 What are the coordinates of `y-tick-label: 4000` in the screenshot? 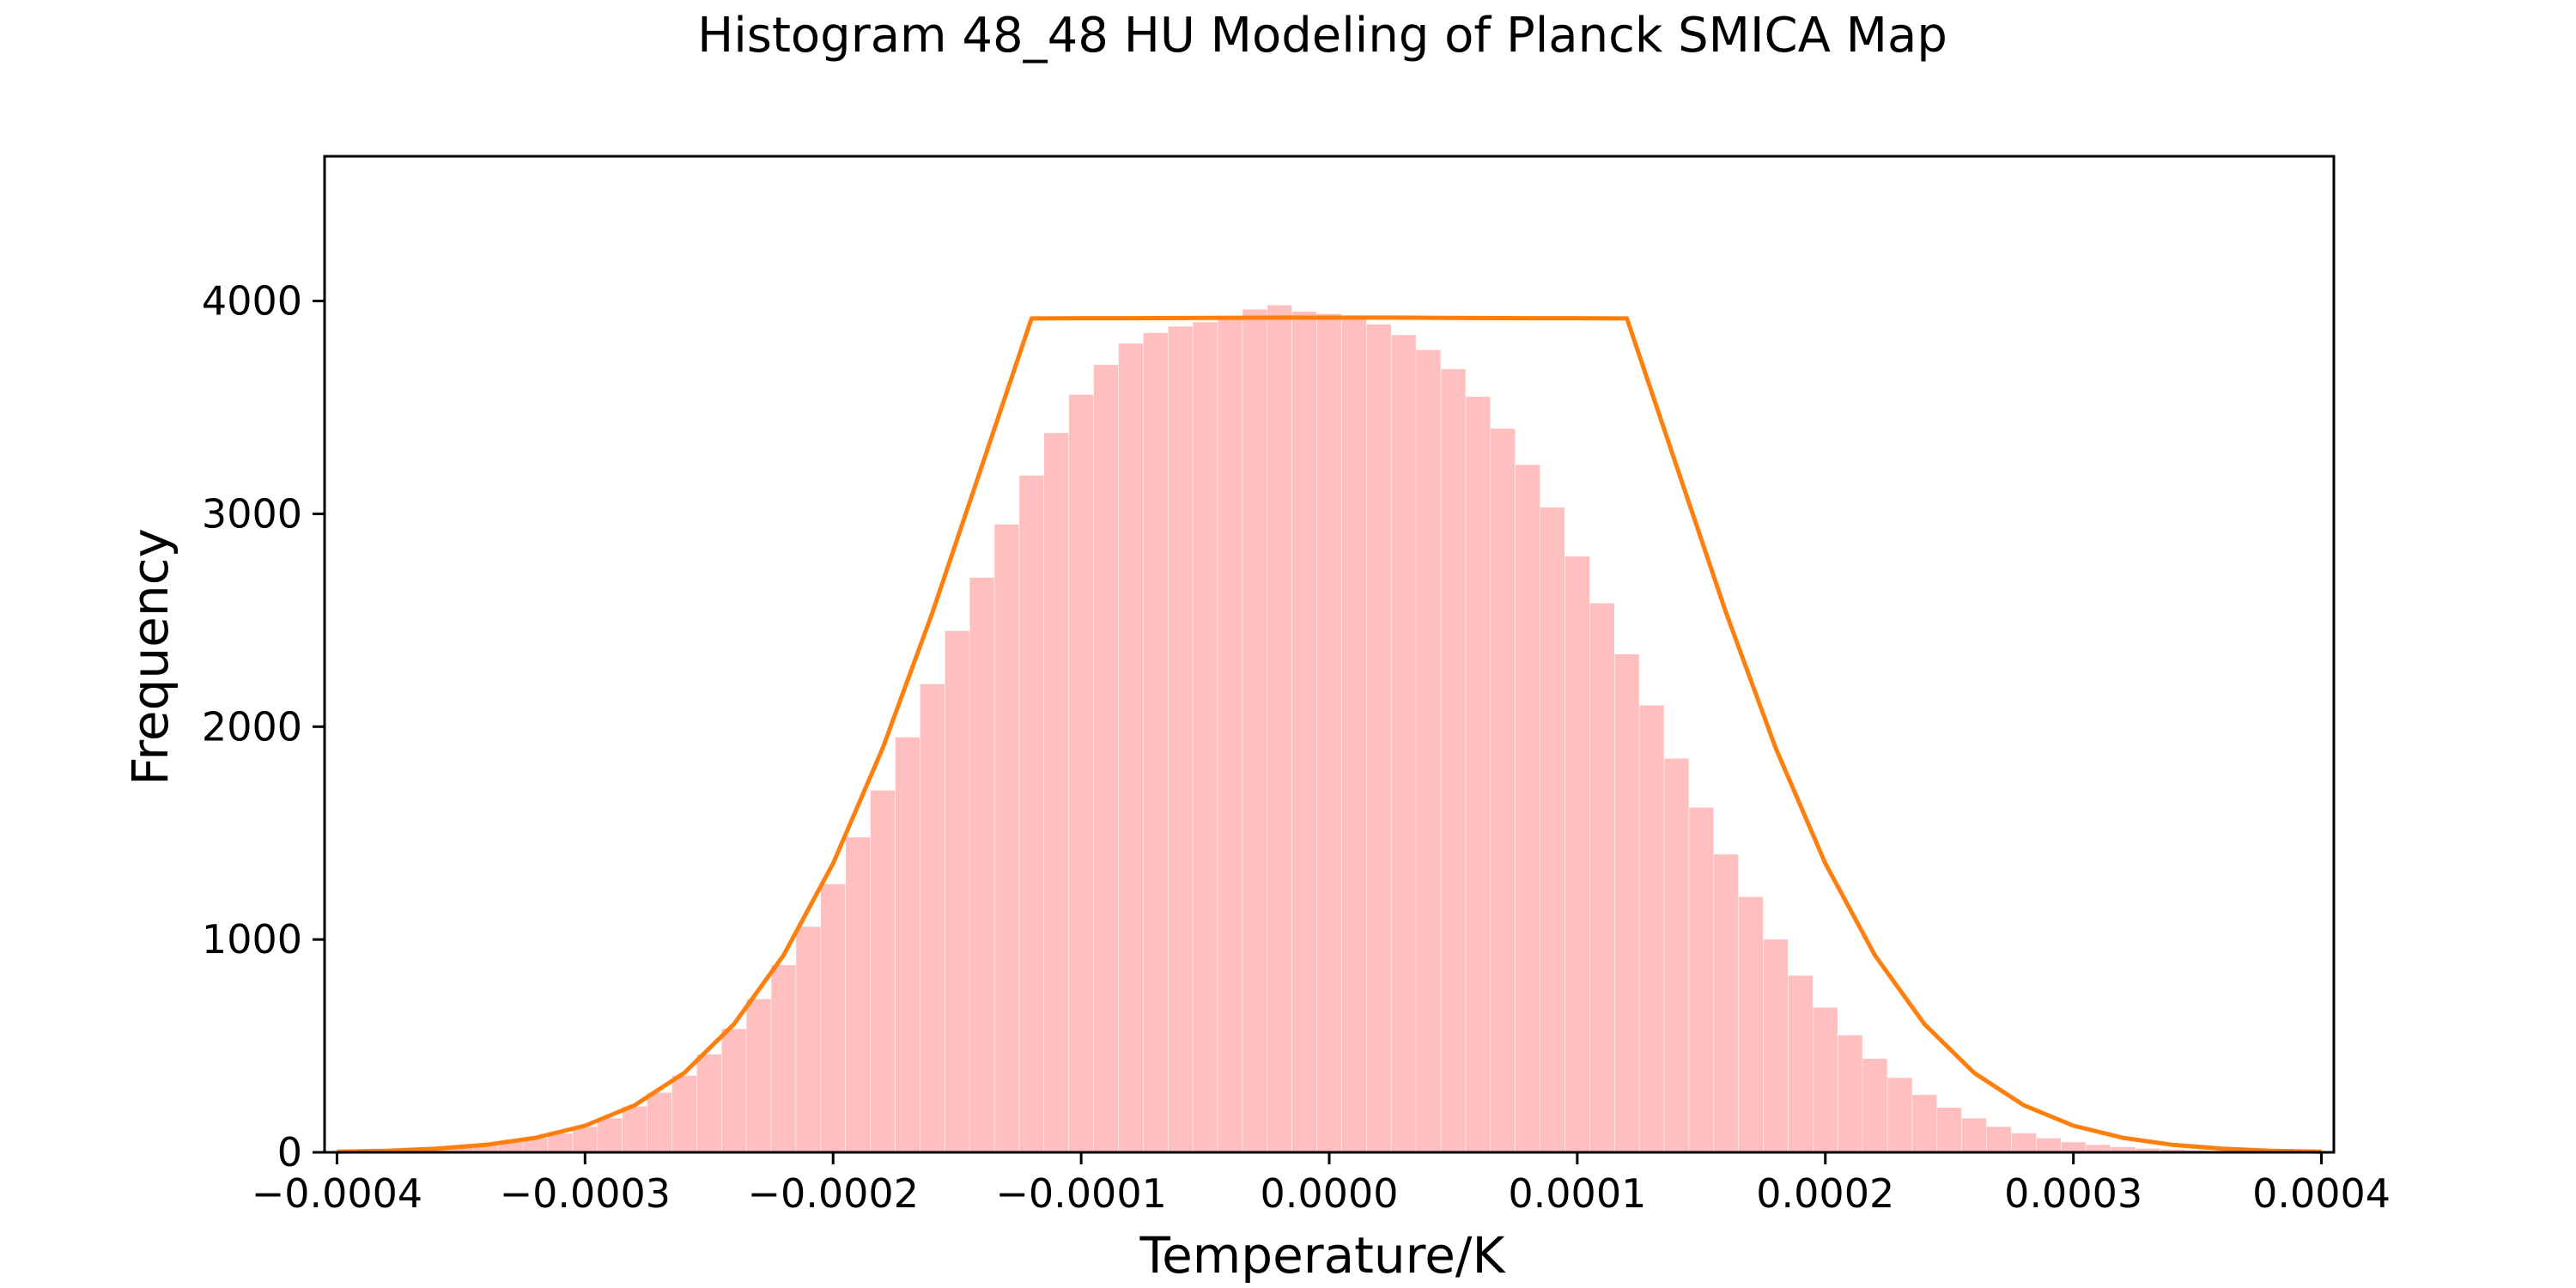 It's located at (252, 301).